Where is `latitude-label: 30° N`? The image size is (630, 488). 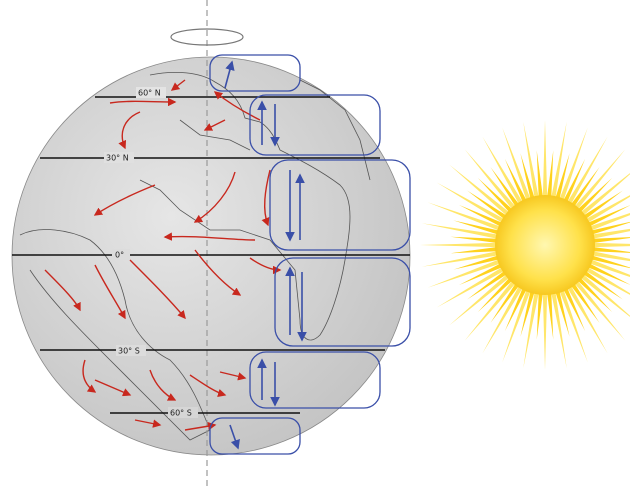 latitude-label: 30° N is located at coordinates (117, 158).